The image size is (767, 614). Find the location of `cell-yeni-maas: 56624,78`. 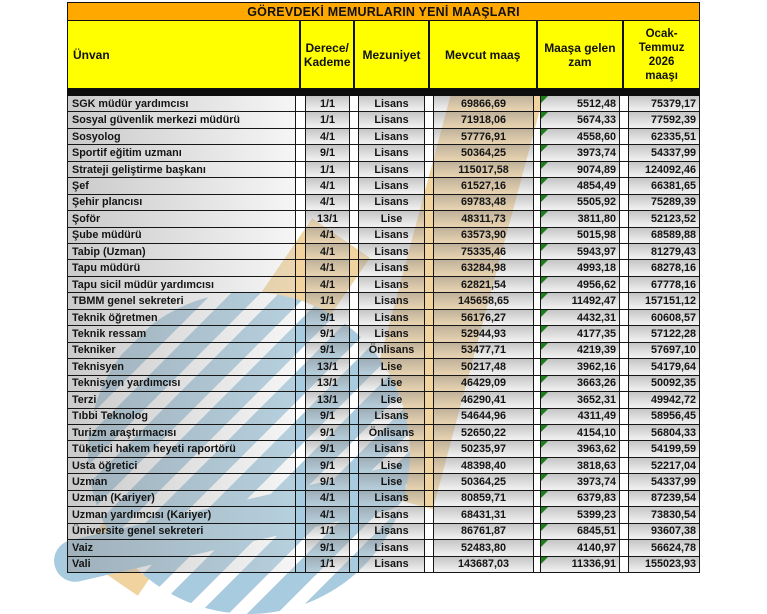

cell-yeni-maas: 56624,78 is located at coordinates (664, 548).